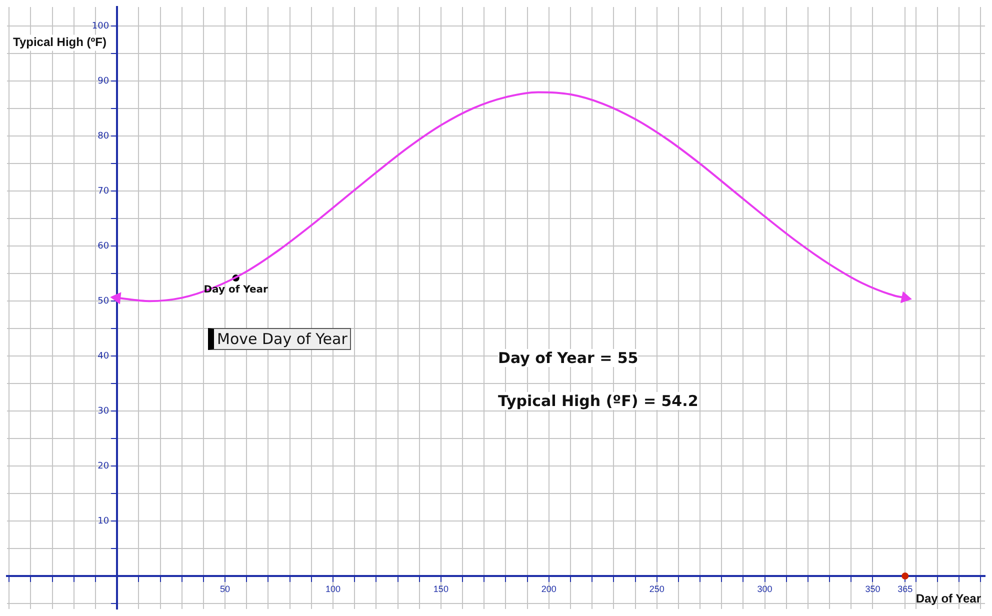 This screenshot has height=616, width=992. I want to click on y-tick-label: 60, so click(104, 246).